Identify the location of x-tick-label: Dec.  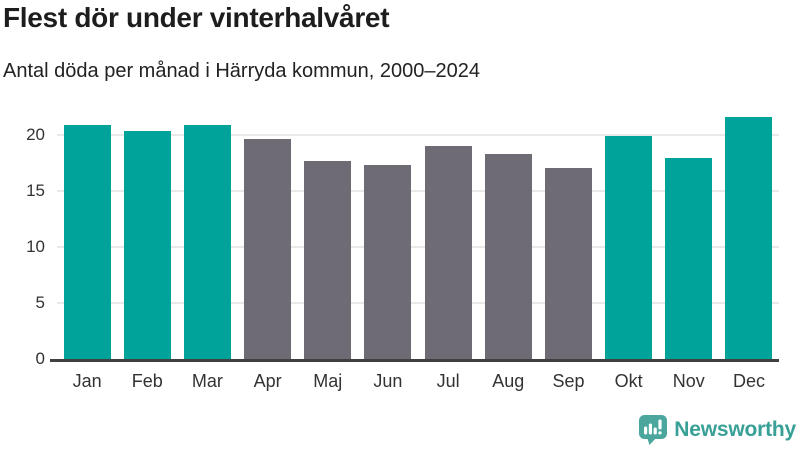
(748, 381).